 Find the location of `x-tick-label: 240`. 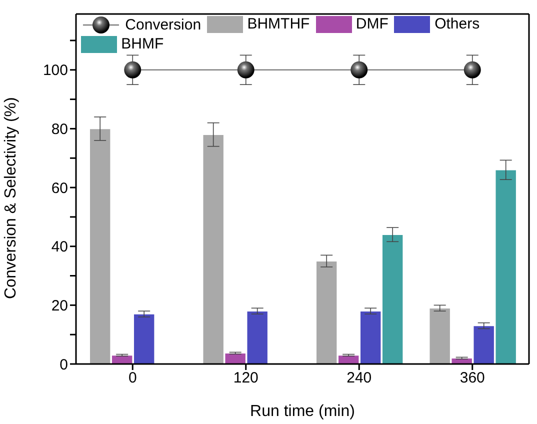

x-tick-label: 240 is located at coordinates (359, 378).